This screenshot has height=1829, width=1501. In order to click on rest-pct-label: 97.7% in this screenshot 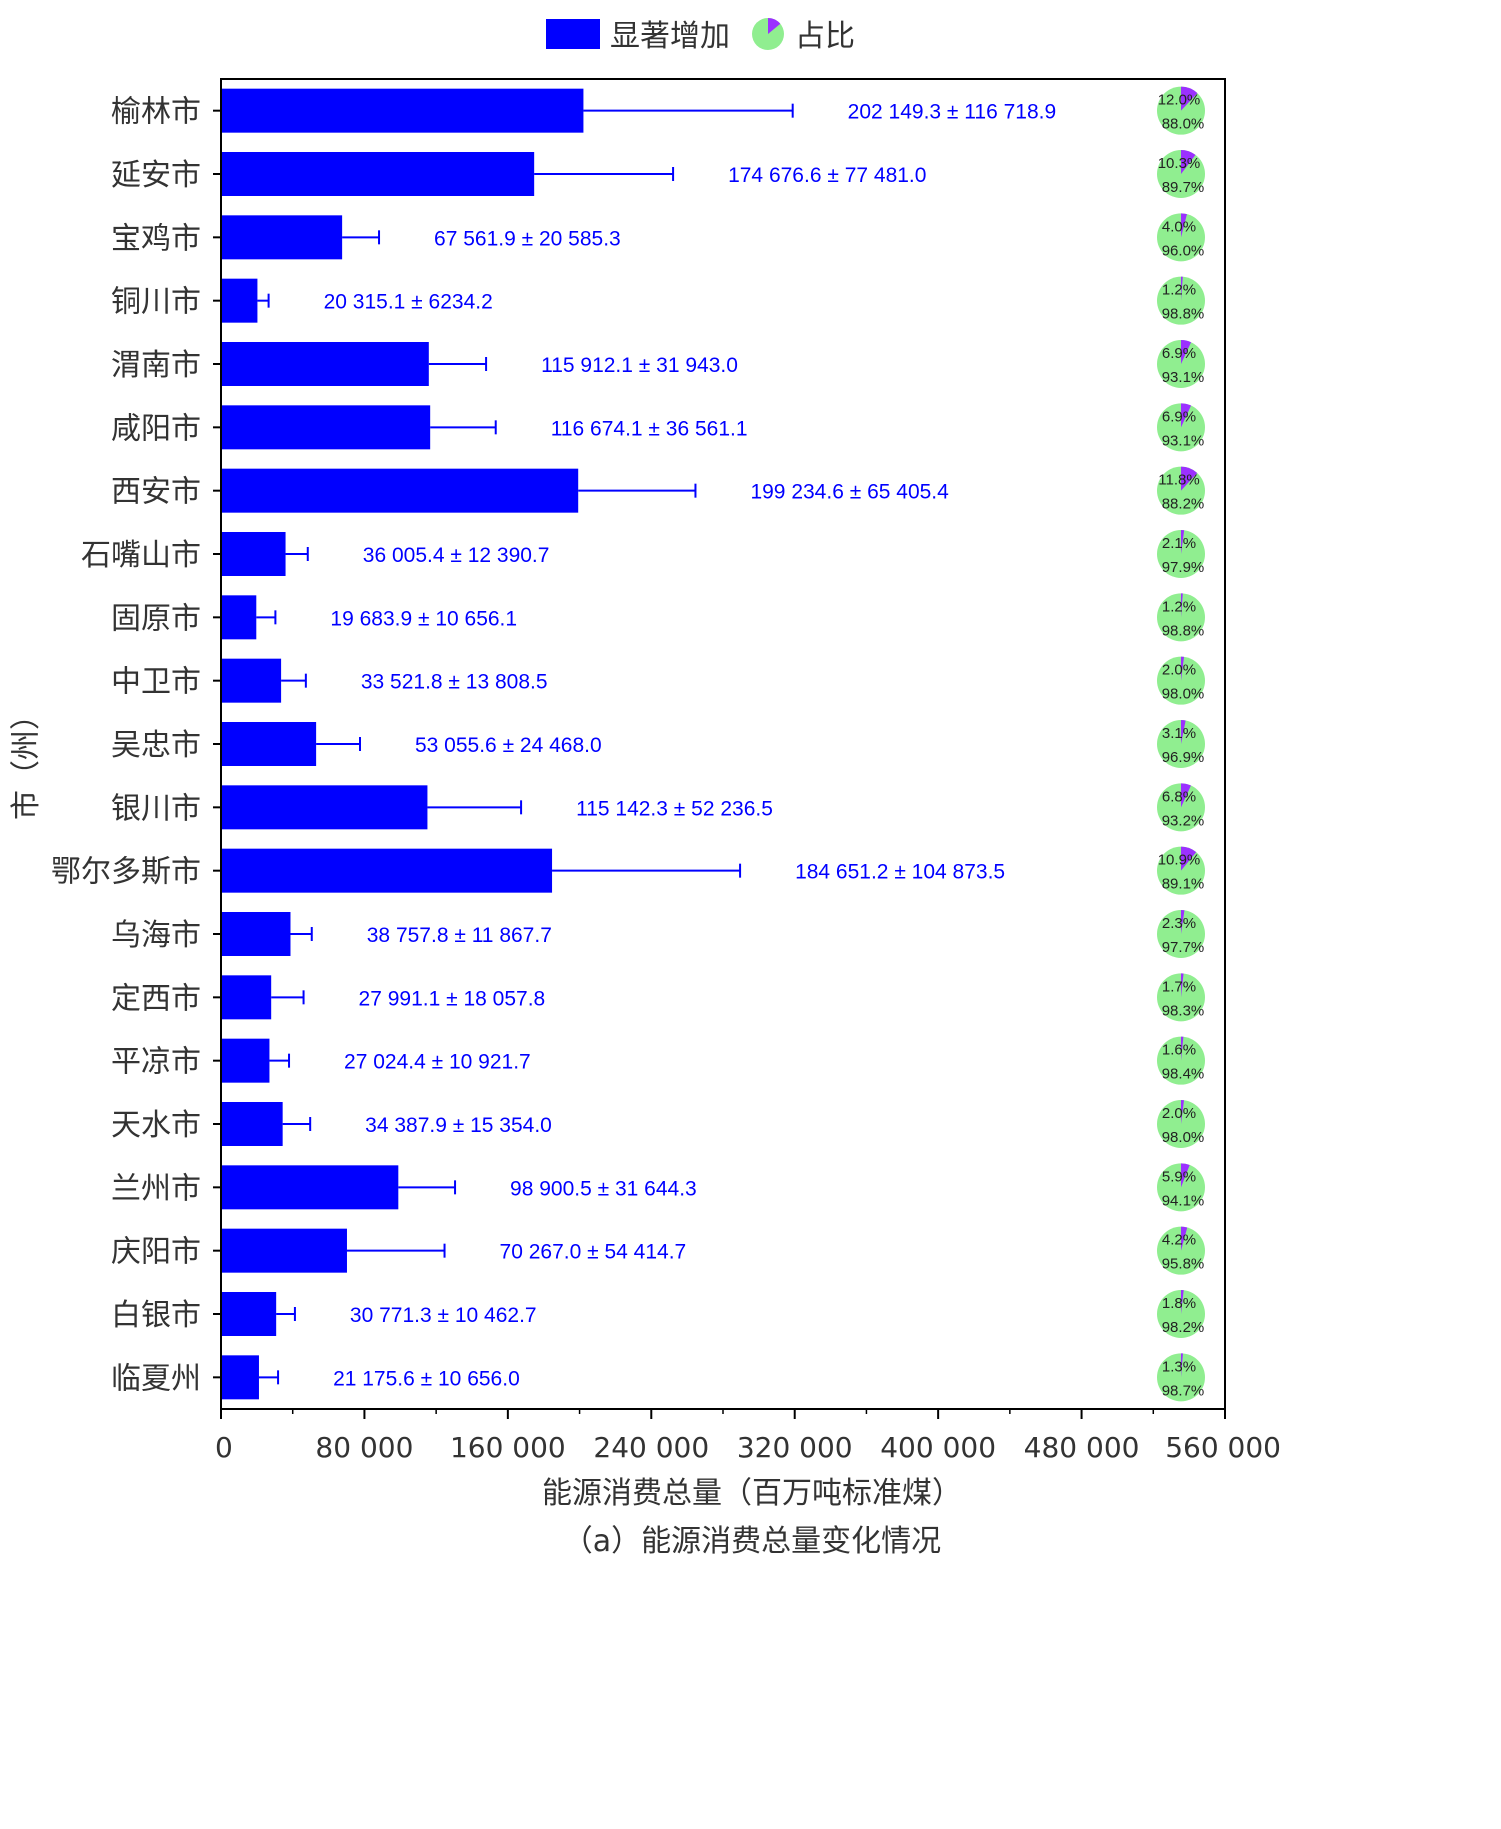, I will do `click(1183, 947)`.